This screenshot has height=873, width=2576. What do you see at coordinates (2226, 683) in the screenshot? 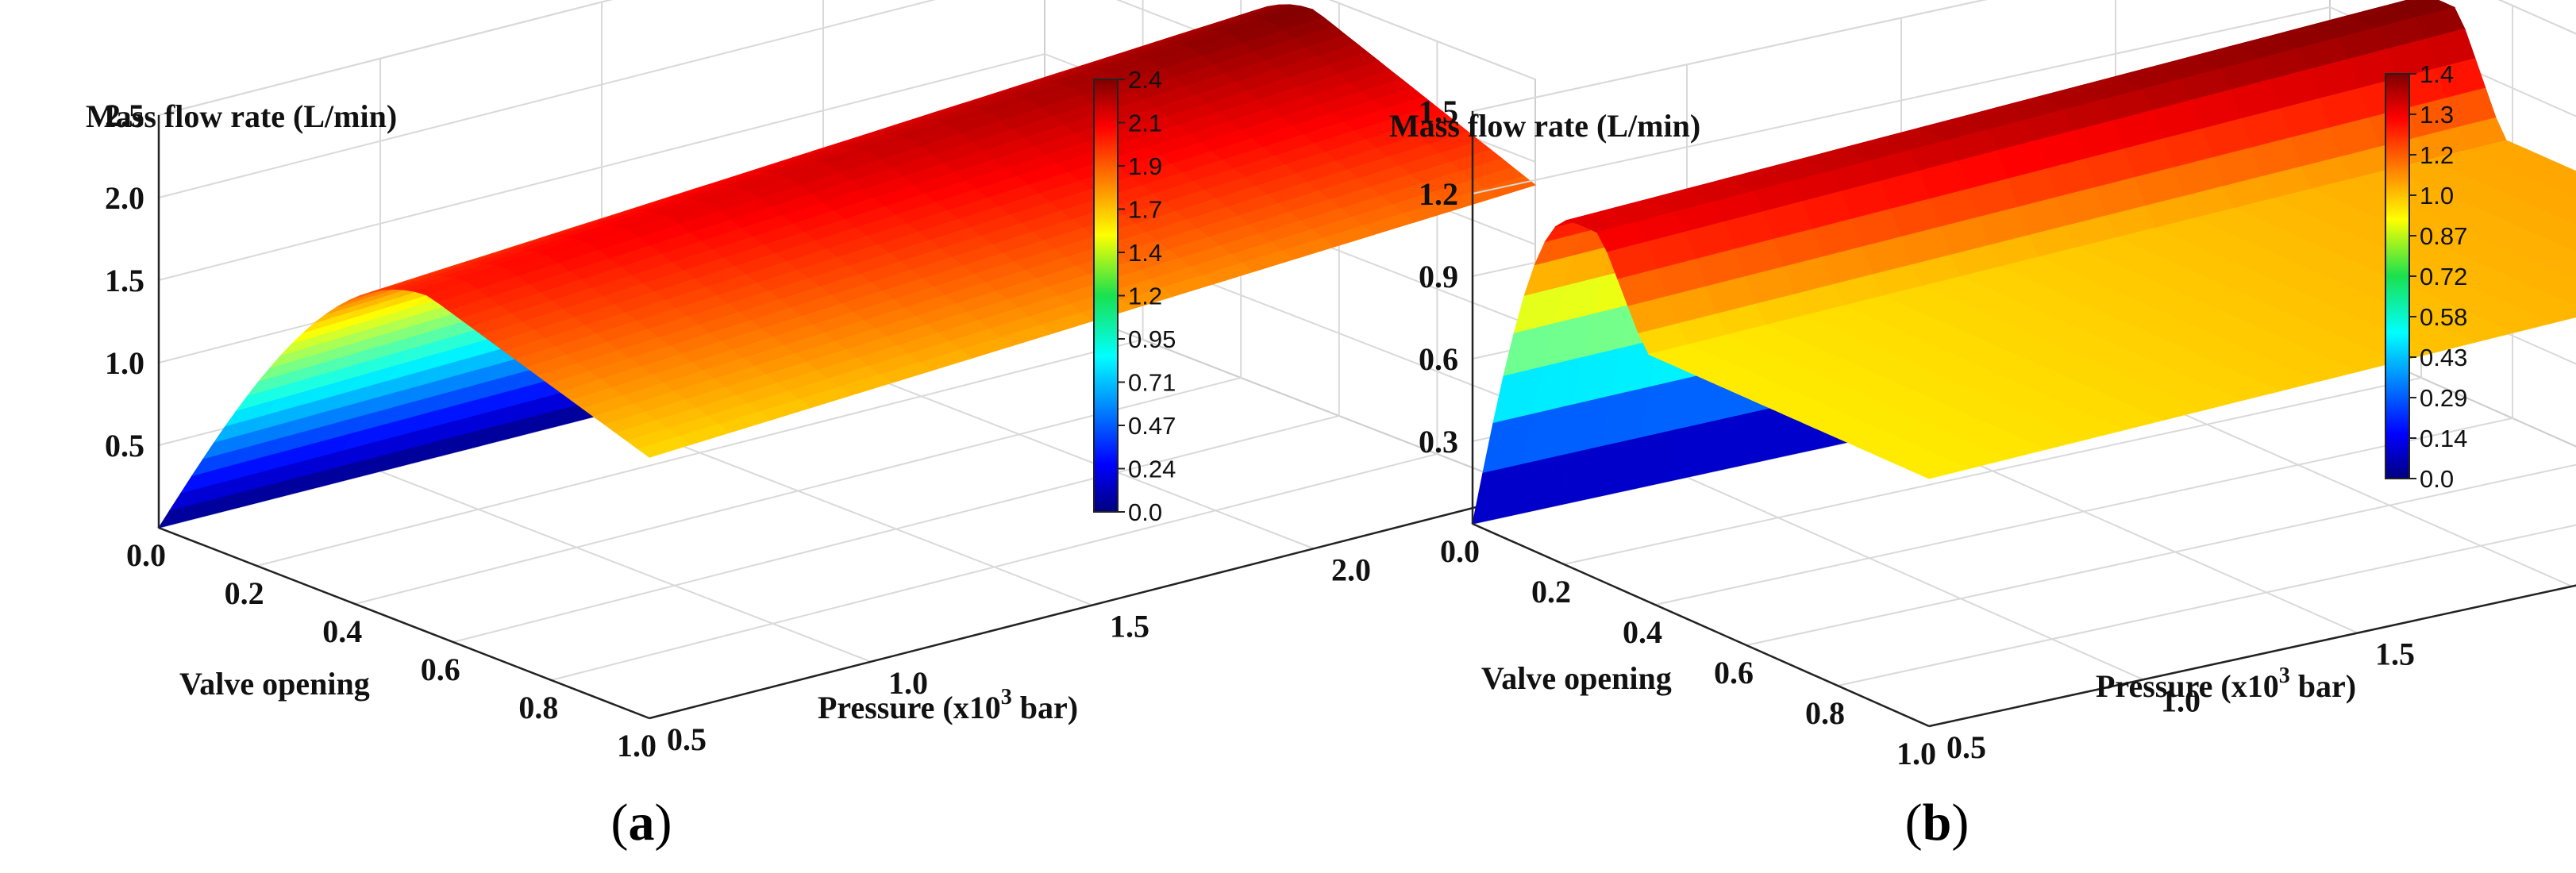
I see `panel-b-y-axis-label: Pressure (x103 bar)` at bounding box center [2226, 683].